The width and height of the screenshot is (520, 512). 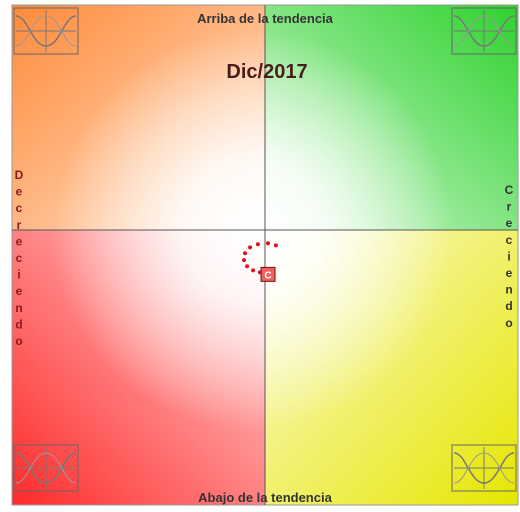 What do you see at coordinates (19, 259) in the screenshot?
I see `left-label: Decreciendo` at bounding box center [19, 259].